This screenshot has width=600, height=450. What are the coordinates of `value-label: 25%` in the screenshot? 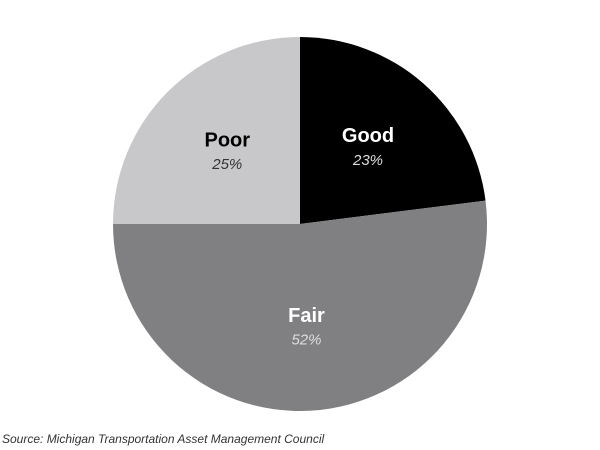 It's located at (226, 164).